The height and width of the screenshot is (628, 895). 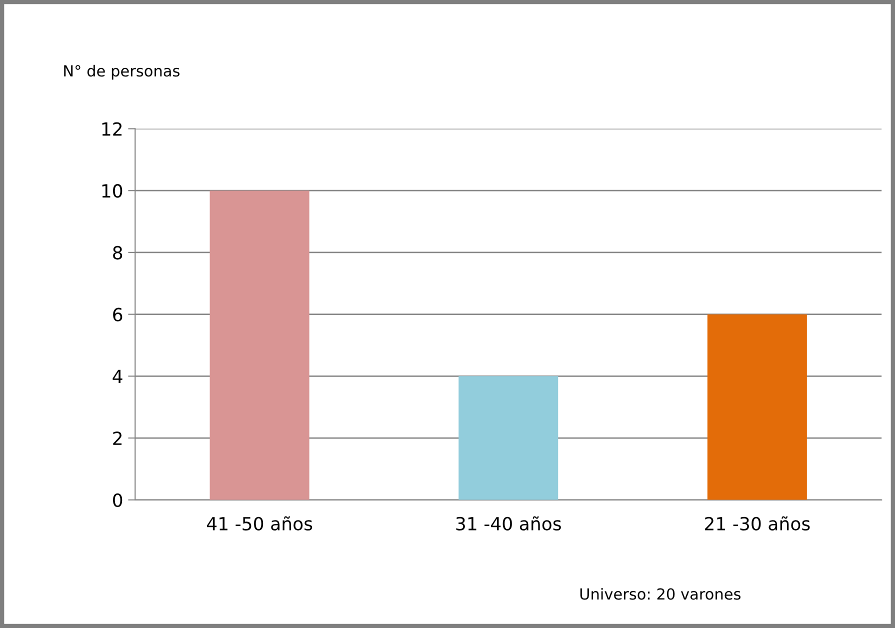 I want to click on y-axis-title: N° de personas, so click(x=122, y=72).